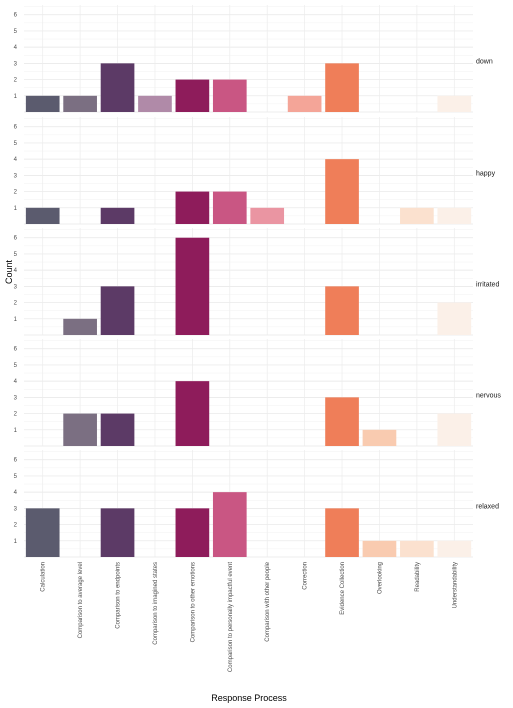  I want to click on x-tick-label: Comparison to other emotions, so click(193, 602).